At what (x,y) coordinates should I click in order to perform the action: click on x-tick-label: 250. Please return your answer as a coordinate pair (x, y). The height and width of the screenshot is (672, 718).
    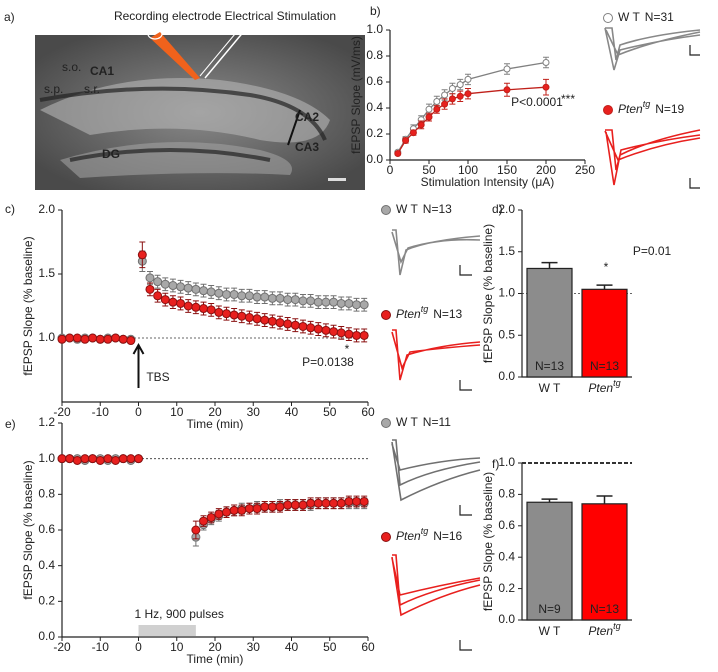
    Looking at the image, I should click on (585, 170).